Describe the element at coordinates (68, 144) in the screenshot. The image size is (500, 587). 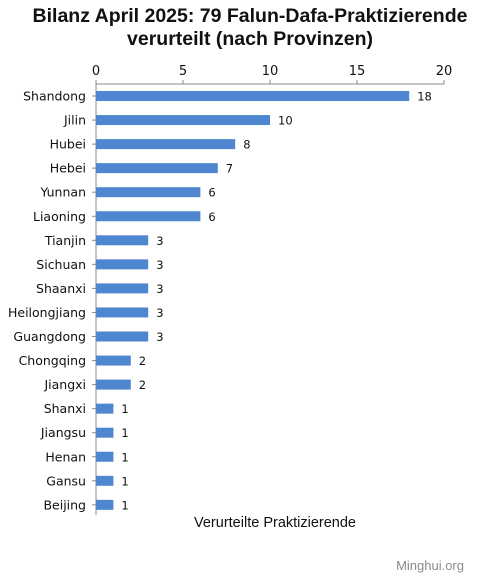
I see `category-label: Hubei` at that location.